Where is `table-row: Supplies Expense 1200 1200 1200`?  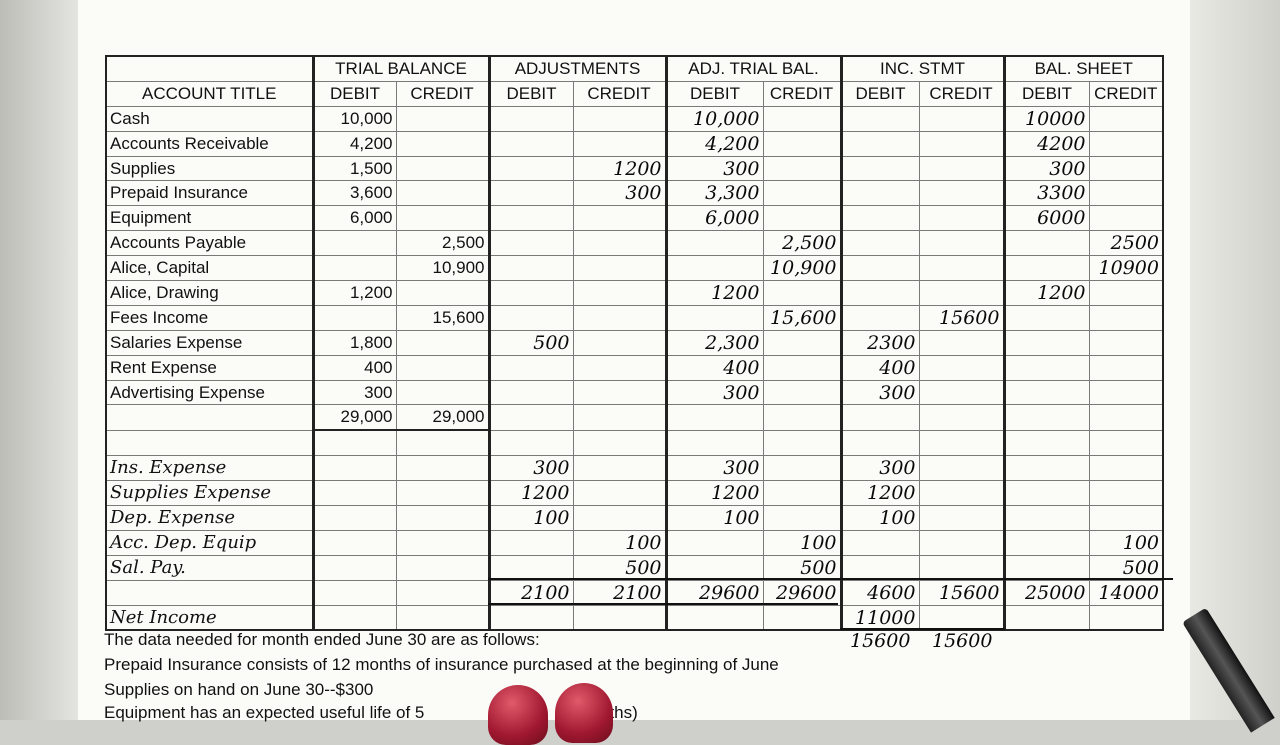 table-row: Supplies Expense 1200 1200 1200 is located at coordinates (634, 493).